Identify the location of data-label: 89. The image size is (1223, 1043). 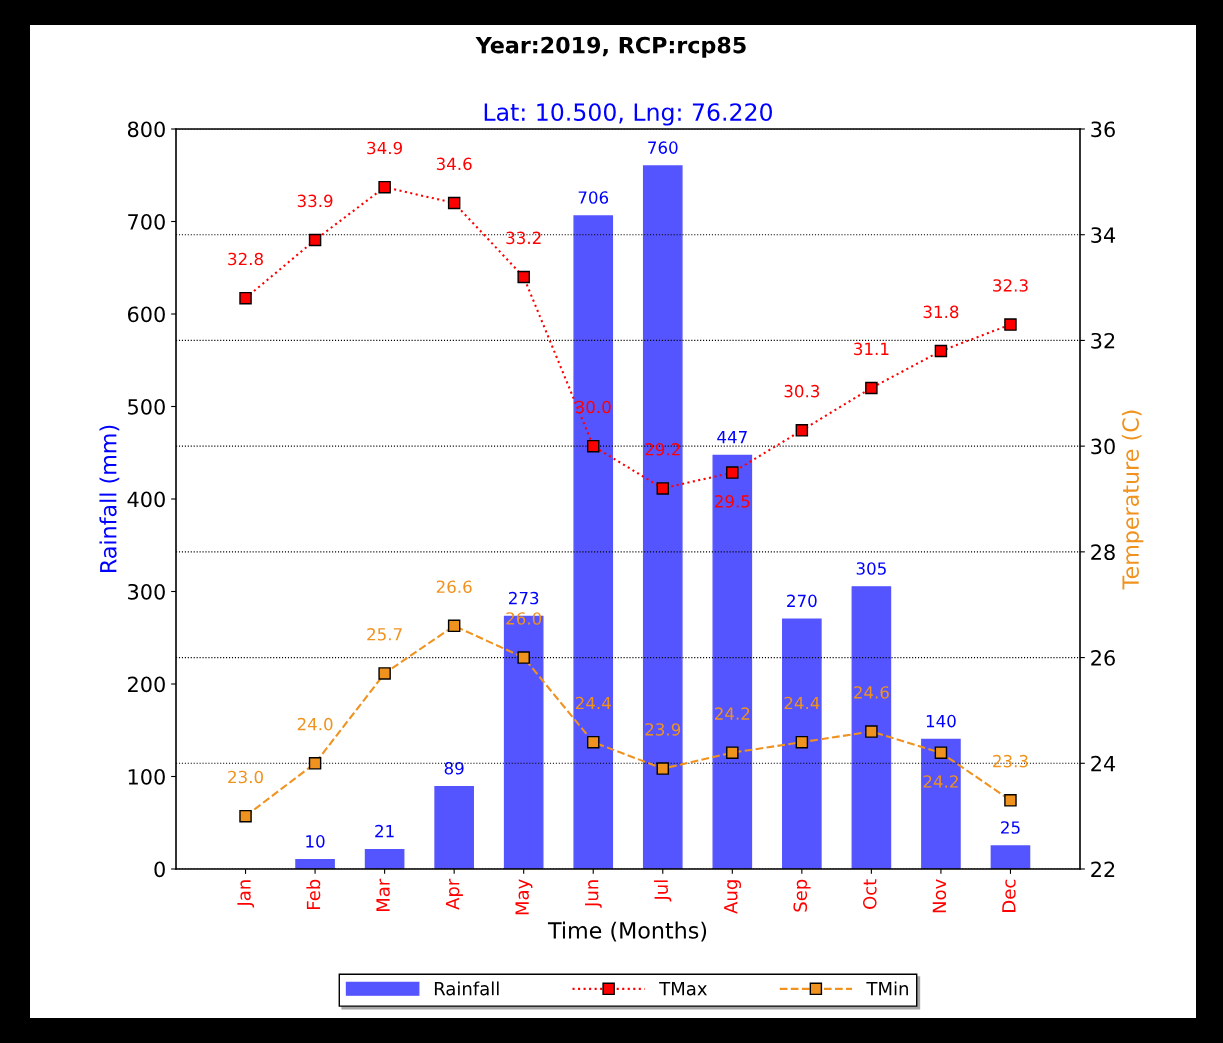
(454, 768).